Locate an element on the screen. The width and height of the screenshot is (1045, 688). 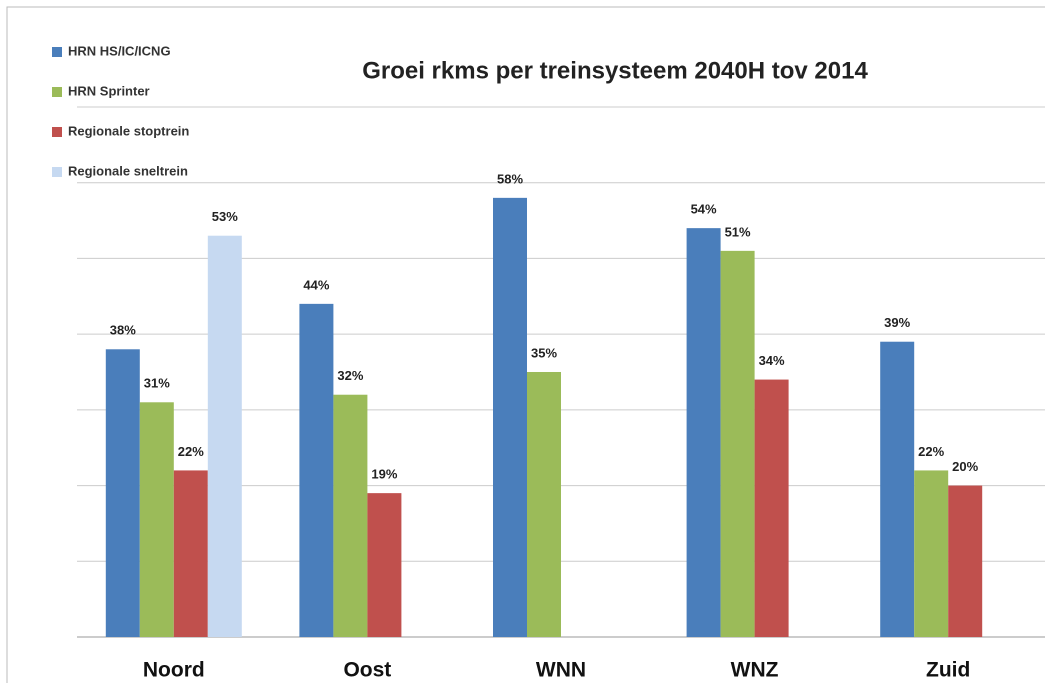
legend-label: Regionale sneltrein is located at coordinates (128, 170).